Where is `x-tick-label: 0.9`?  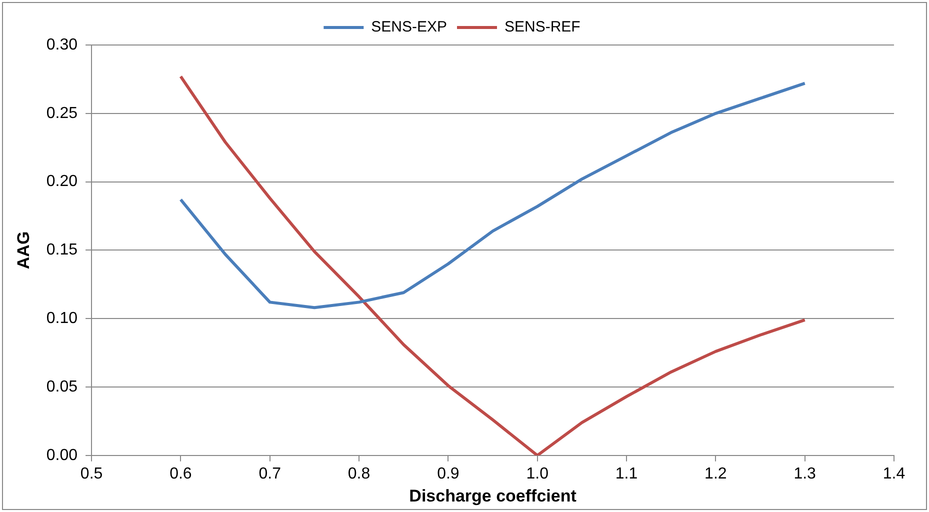 x-tick-label: 0.9 is located at coordinates (448, 473).